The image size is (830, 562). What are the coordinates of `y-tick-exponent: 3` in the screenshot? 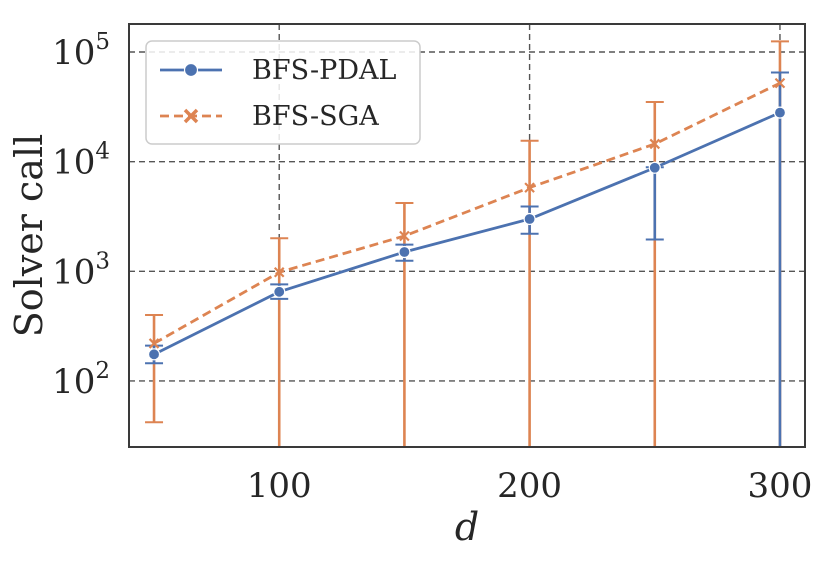 It's located at (102, 261).